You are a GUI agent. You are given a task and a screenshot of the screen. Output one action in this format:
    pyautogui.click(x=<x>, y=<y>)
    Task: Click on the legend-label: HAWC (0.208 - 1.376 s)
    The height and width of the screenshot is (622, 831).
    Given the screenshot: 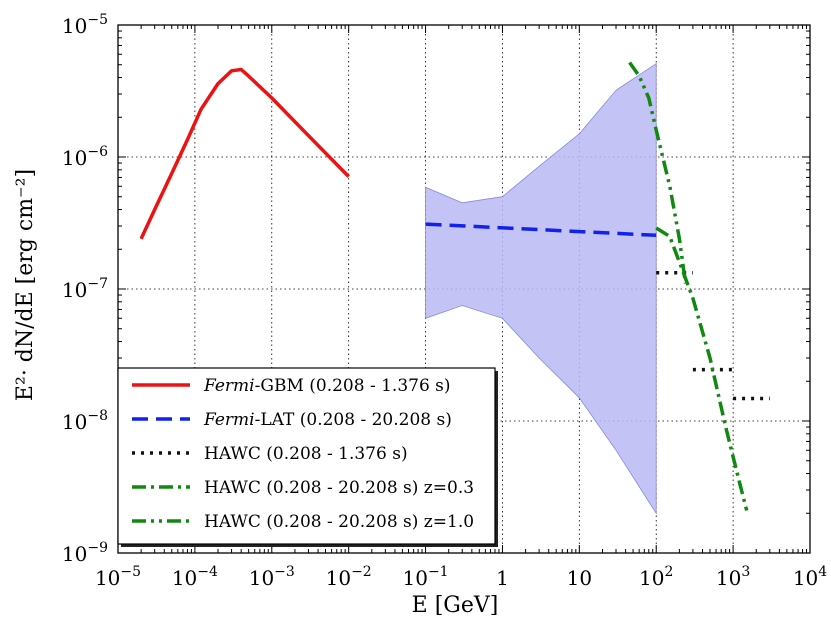 What is the action you would take?
    pyautogui.click(x=306, y=454)
    